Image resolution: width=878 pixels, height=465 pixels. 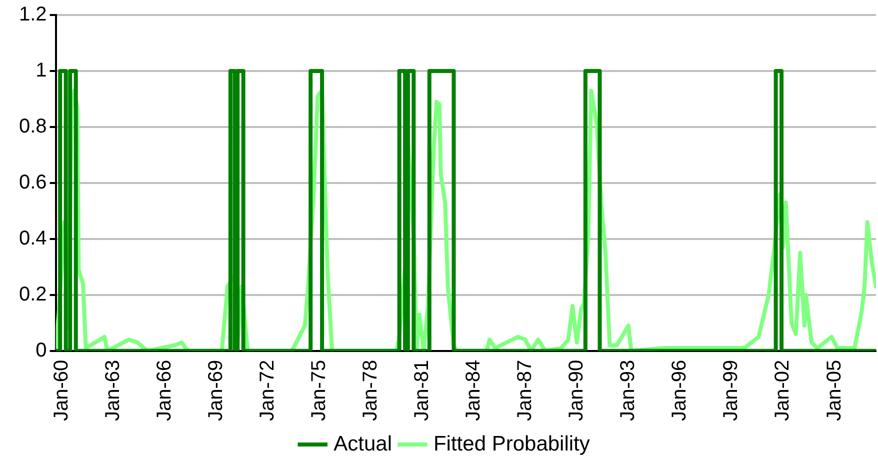 What do you see at coordinates (834, 391) in the screenshot?
I see `x-tick-label: Jan-05` at bounding box center [834, 391].